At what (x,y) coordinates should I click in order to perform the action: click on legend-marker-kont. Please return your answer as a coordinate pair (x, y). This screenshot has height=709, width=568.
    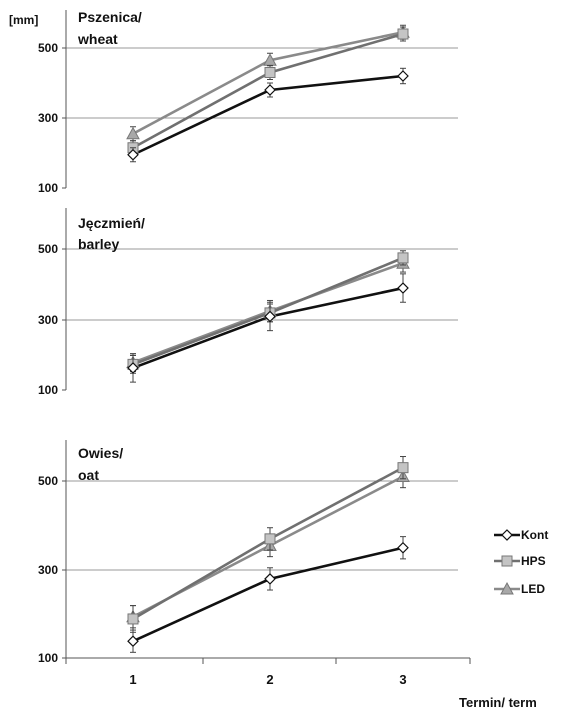
    Looking at the image, I should click on (507, 535).